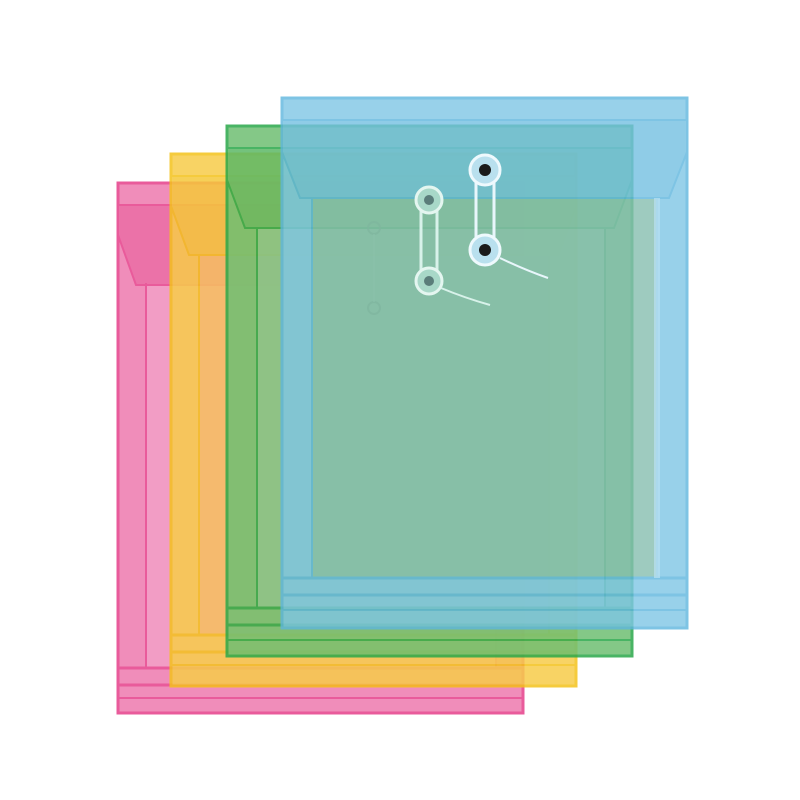 This screenshot has height=800, width=800. What do you see at coordinates (508, 216) in the screenshot?
I see `blue-closure` at bounding box center [508, 216].